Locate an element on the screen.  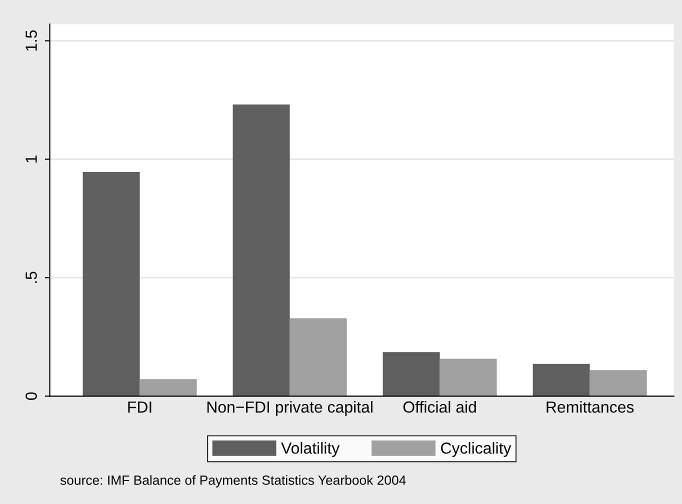
y-tick-label: 0 is located at coordinates (31, 396).